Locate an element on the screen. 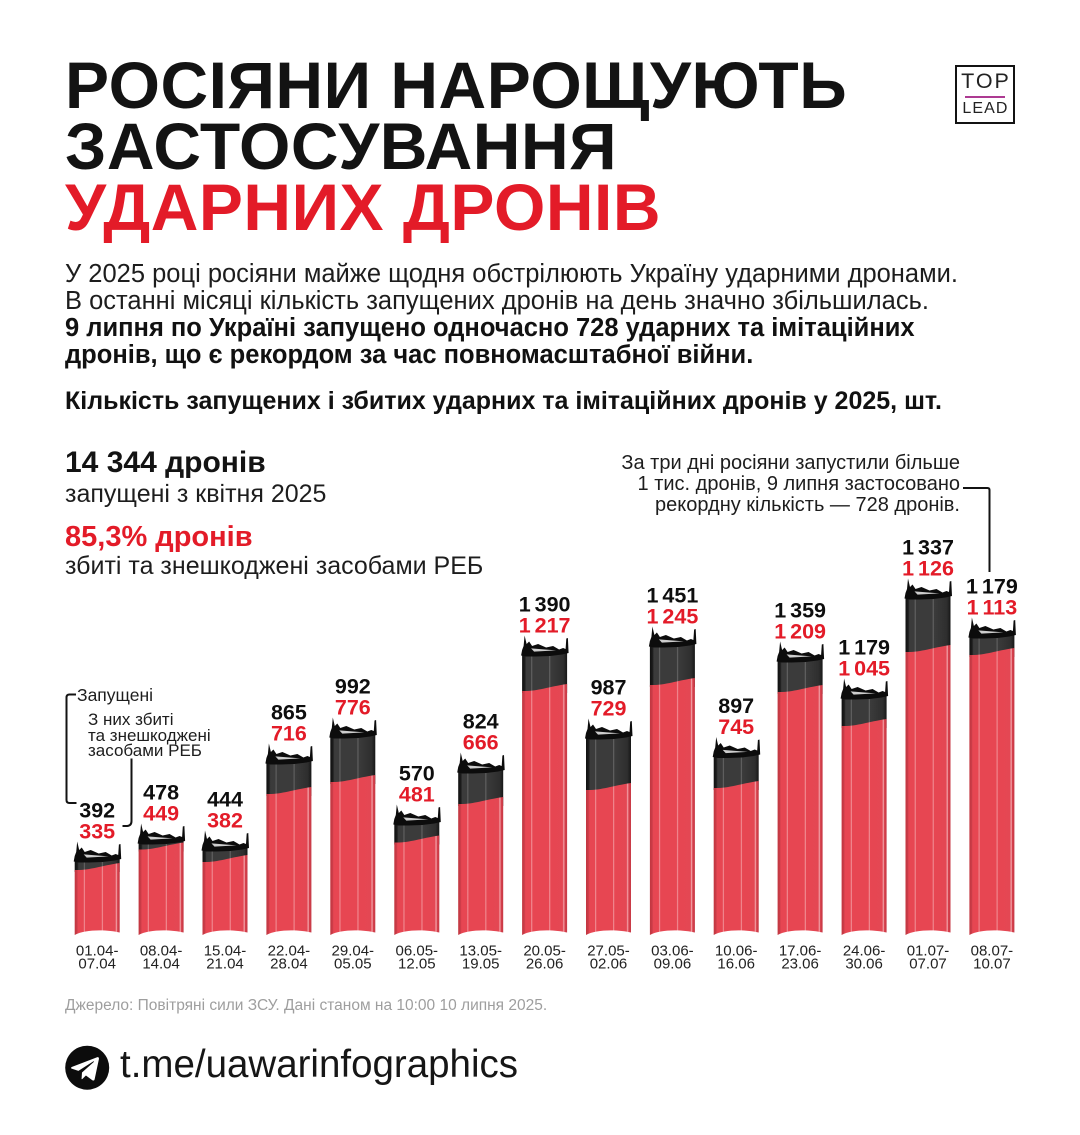  svg-text: 10.06- is located at coordinates (736, 951).